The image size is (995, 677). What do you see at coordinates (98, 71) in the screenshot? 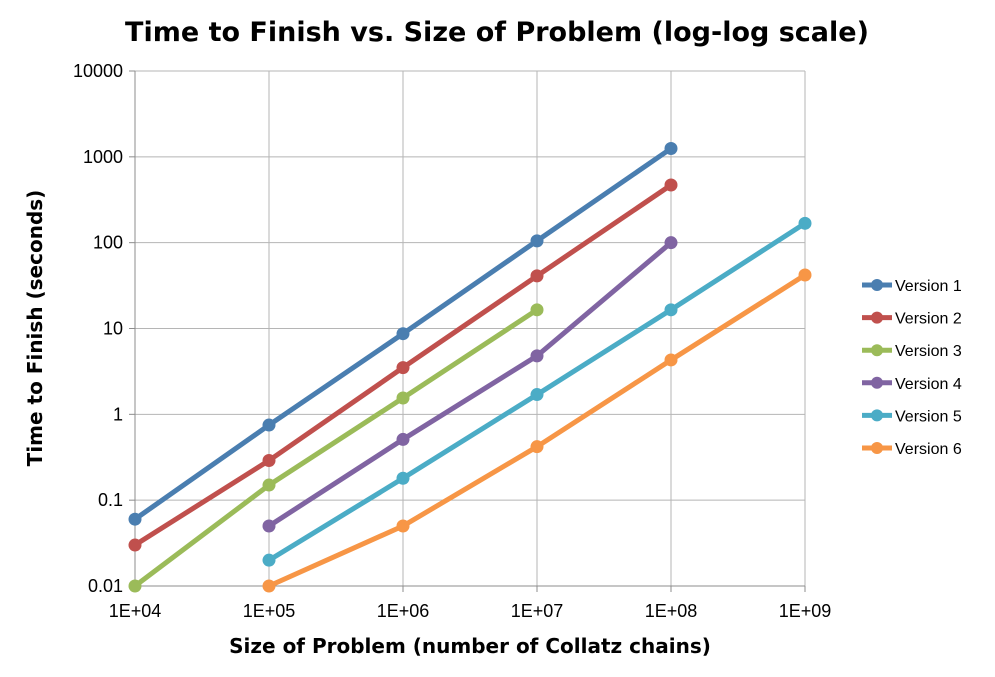
I see `y-tick-label: 10000` at bounding box center [98, 71].